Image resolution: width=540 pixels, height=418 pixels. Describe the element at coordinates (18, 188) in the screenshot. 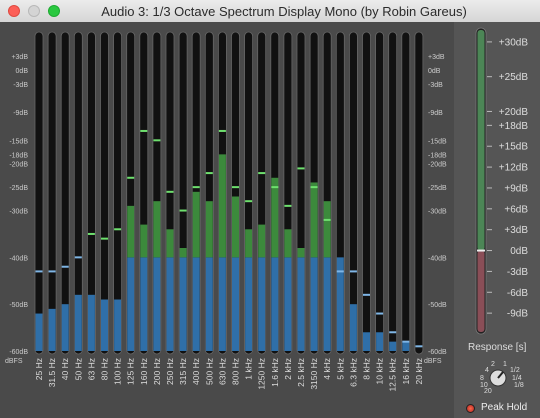

I see `scale-label-left: -25dB` at that location.